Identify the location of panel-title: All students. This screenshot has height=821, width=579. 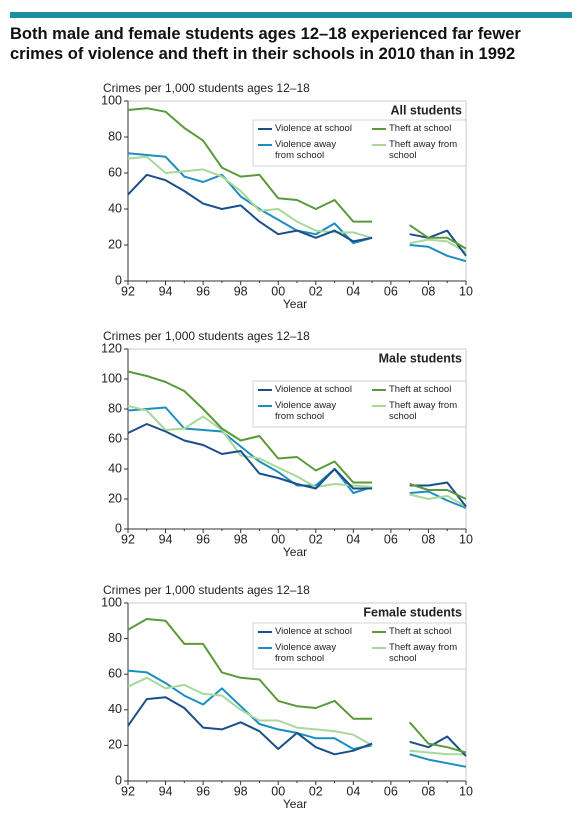
(426, 110).